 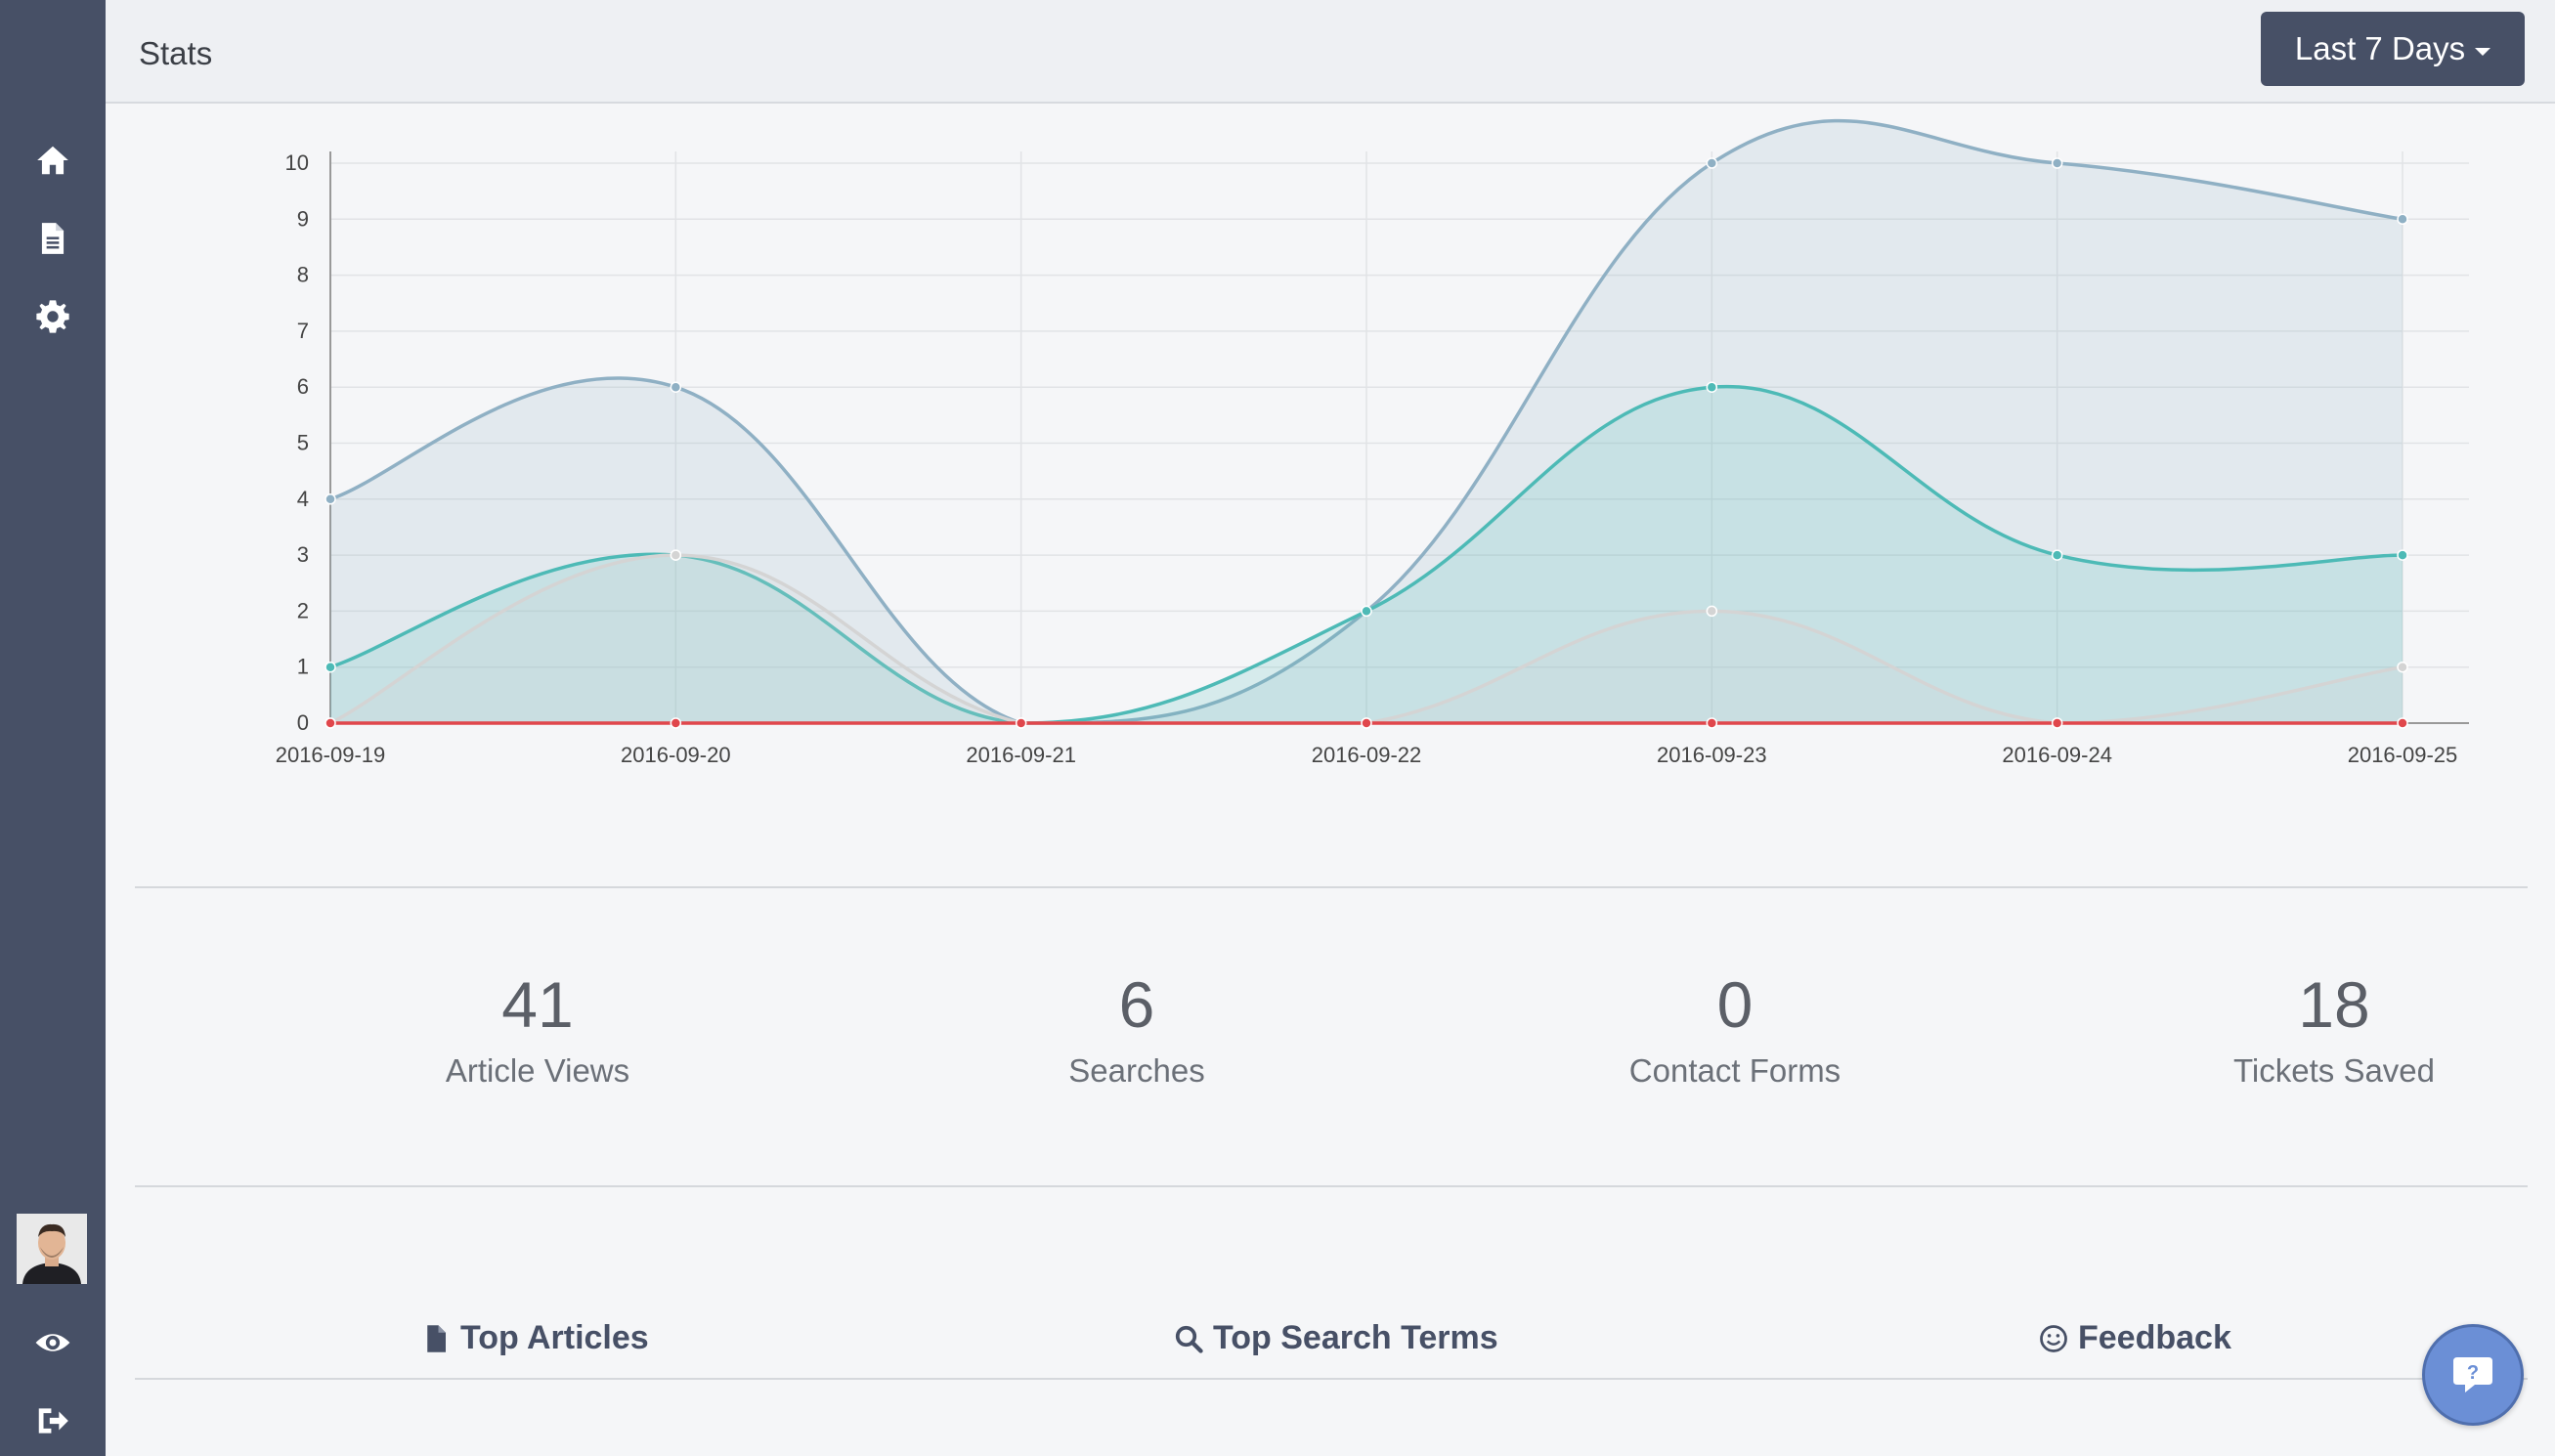 What do you see at coordinates (303, 331) in the screenshot?
I see `y-tick-label: 7` at bounding box center [303, 331].